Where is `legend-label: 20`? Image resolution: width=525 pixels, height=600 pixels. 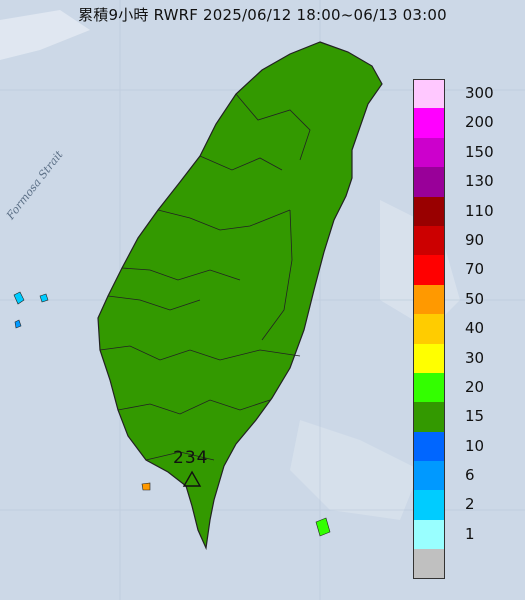
legend-label: 20 is located at coordinates (475, 386).